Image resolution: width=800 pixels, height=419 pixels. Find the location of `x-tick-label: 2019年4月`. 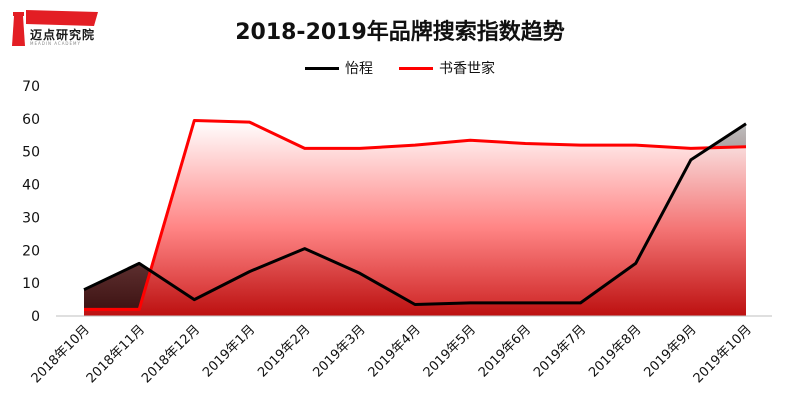

x-tick-label: 2019年4月 is located at coordinates (395, 351).